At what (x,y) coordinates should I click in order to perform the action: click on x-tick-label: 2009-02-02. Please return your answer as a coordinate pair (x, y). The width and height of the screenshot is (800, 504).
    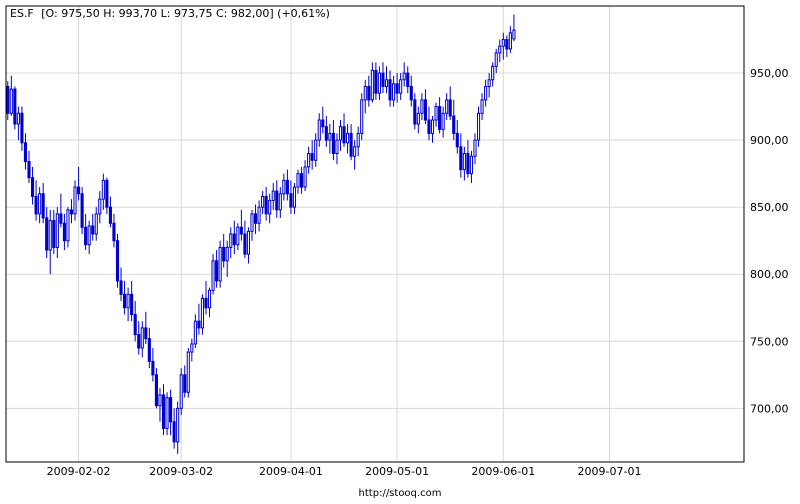
    Looking at the image, I should click on (79, 471).